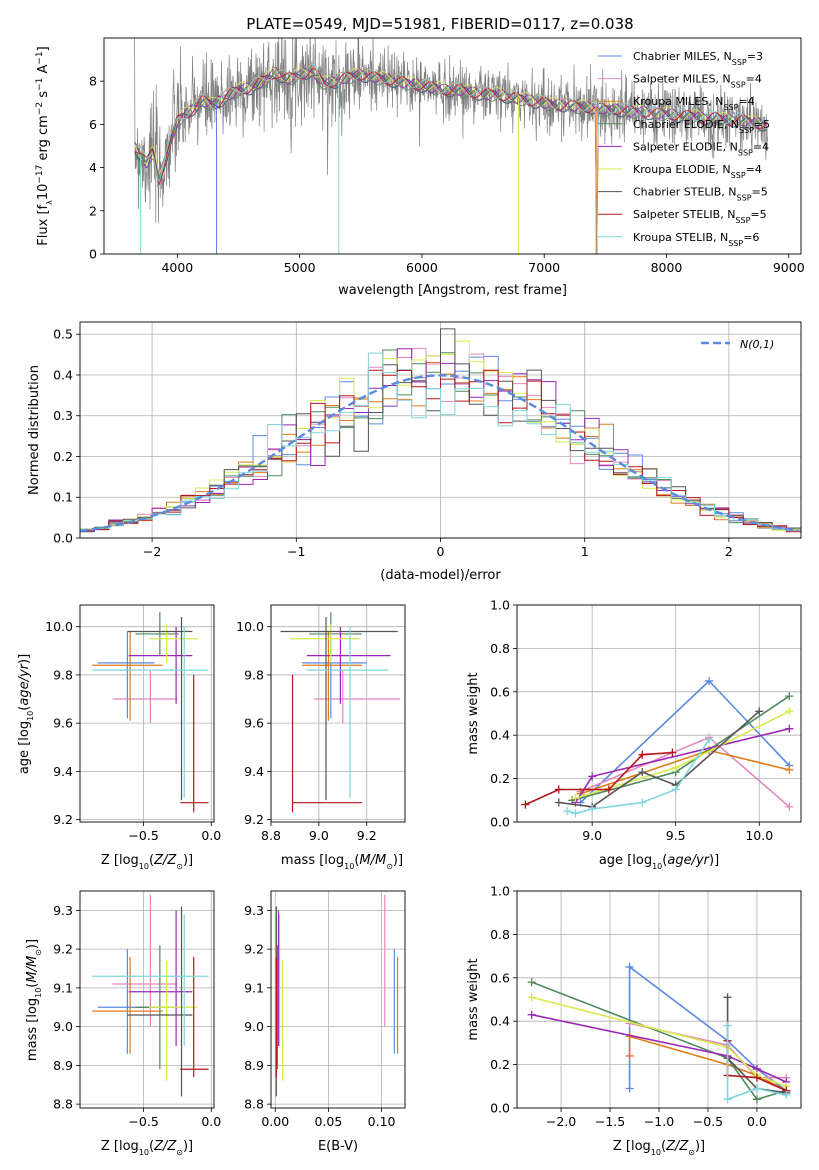  Describe the element at coordinates (300, 267) in the screenshot. I see `x-tick-label: 5000` at that location.